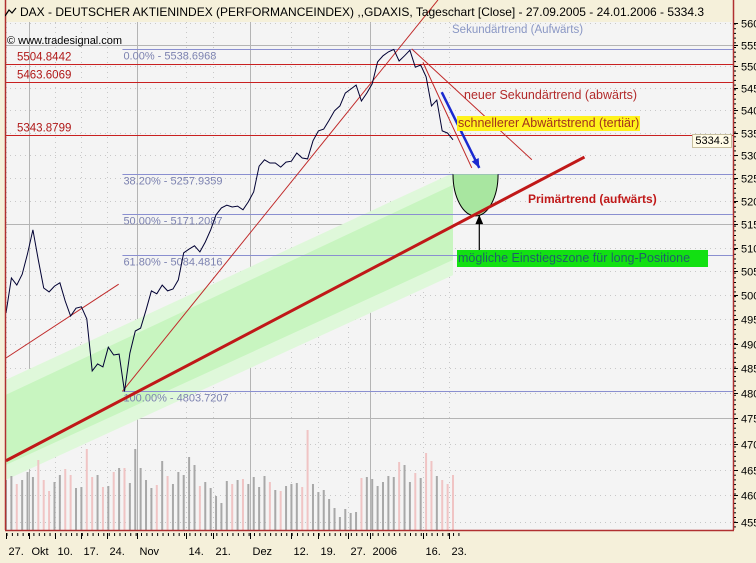 This screenshot has height=563, width=756. I want to click on y-tick-label: 5000, so click(748, 297).